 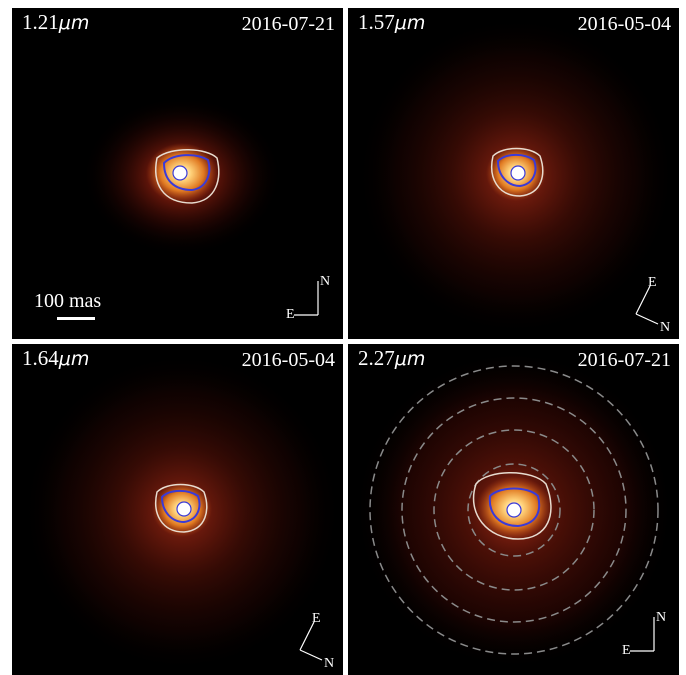 What do you see at coordinates (392, 358) in the screenshot?
I see `wavelength-label: 2.27μm` at bounding box center [392, 358].